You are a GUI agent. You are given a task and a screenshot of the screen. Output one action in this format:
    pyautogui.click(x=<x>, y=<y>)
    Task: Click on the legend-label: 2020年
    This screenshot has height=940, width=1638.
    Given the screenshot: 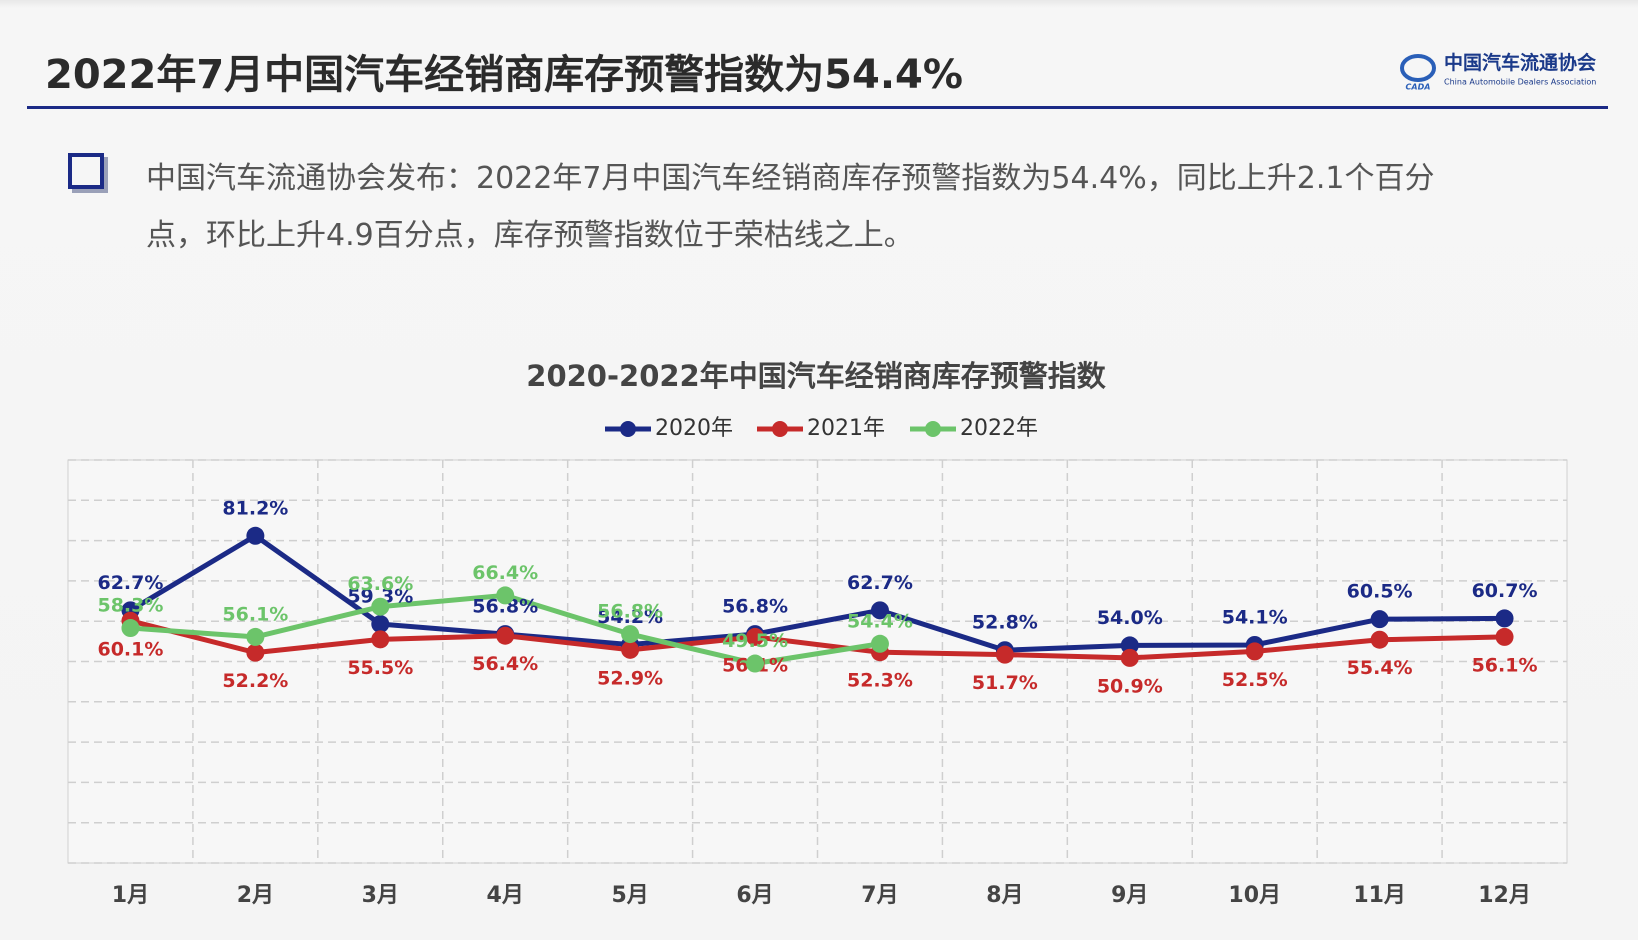 What is the action you would take?
    pyautogui.click(x=694, y=428)
    